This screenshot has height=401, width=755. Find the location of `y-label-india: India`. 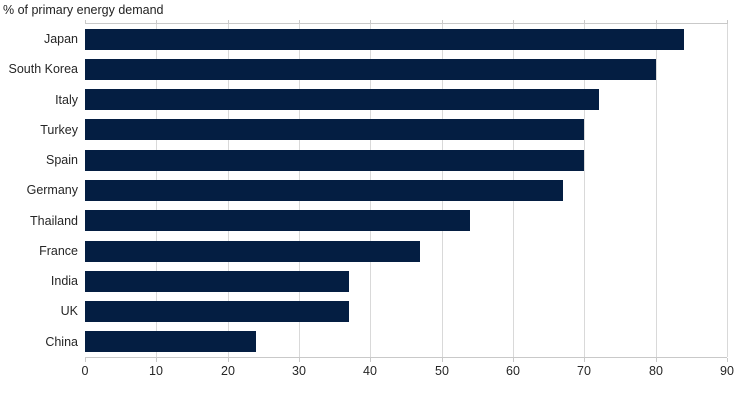

y-label-india: India is located at coordinates (64, 281).